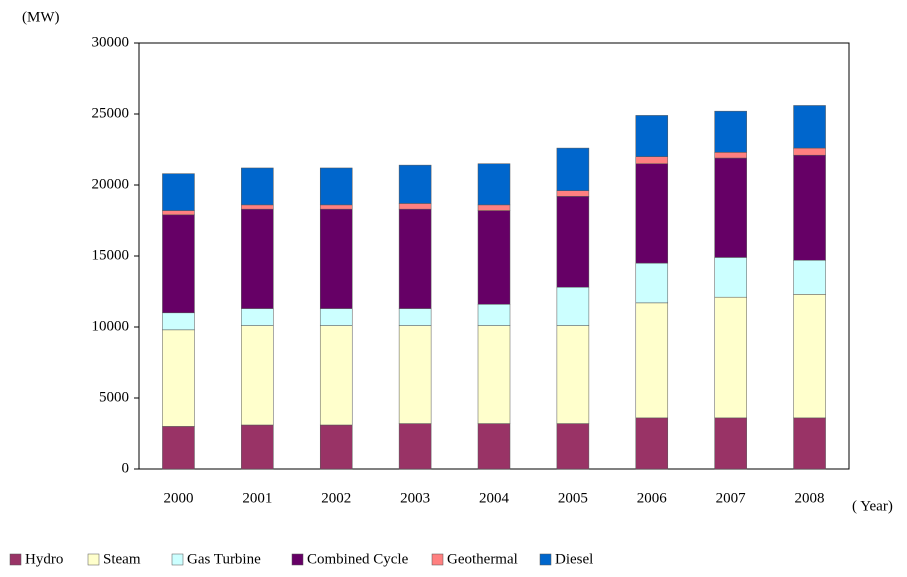 The height and width of the screenshot is (577, 907). What do you see at coordinates (178, 498) in the screenshot?
I see `x-tick-label: 2000` at bounding box center [178, 498].